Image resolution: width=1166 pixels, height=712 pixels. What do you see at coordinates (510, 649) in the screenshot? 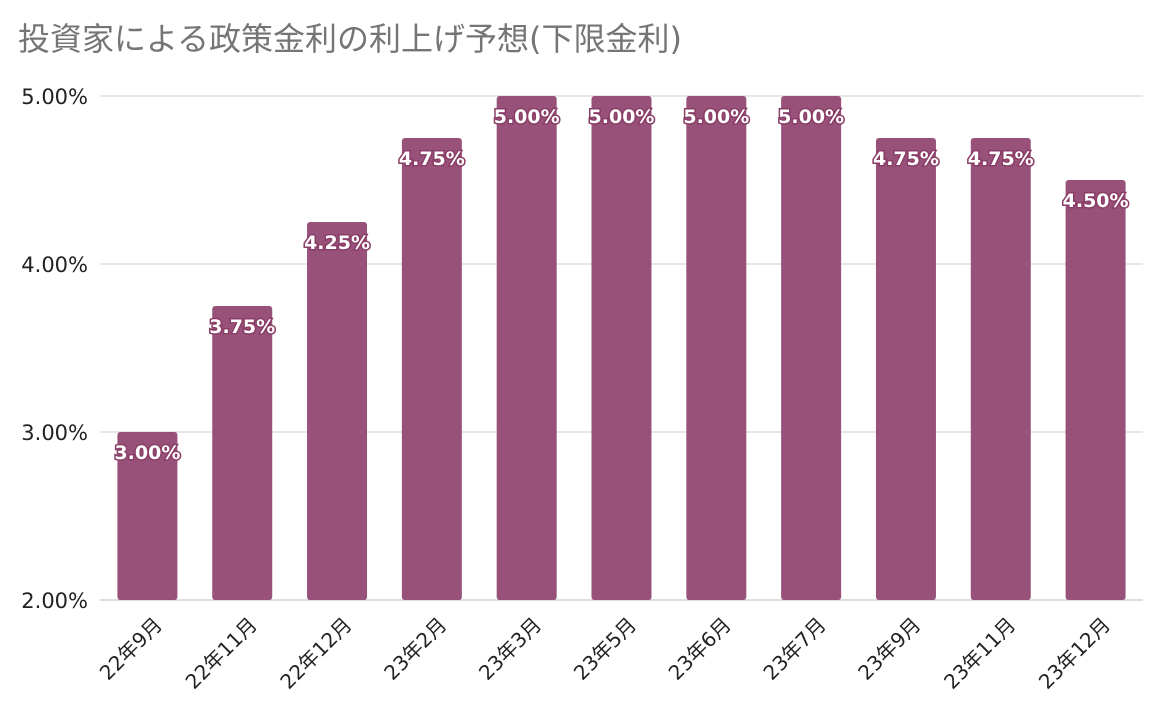
I see `x-tick-label: 23年3月` at bounding box center [510, 649].